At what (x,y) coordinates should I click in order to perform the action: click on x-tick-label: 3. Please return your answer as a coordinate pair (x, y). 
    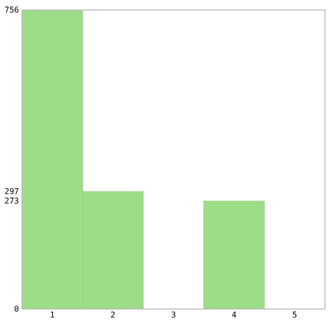
    Looking at the image, I should click on (173, 315).